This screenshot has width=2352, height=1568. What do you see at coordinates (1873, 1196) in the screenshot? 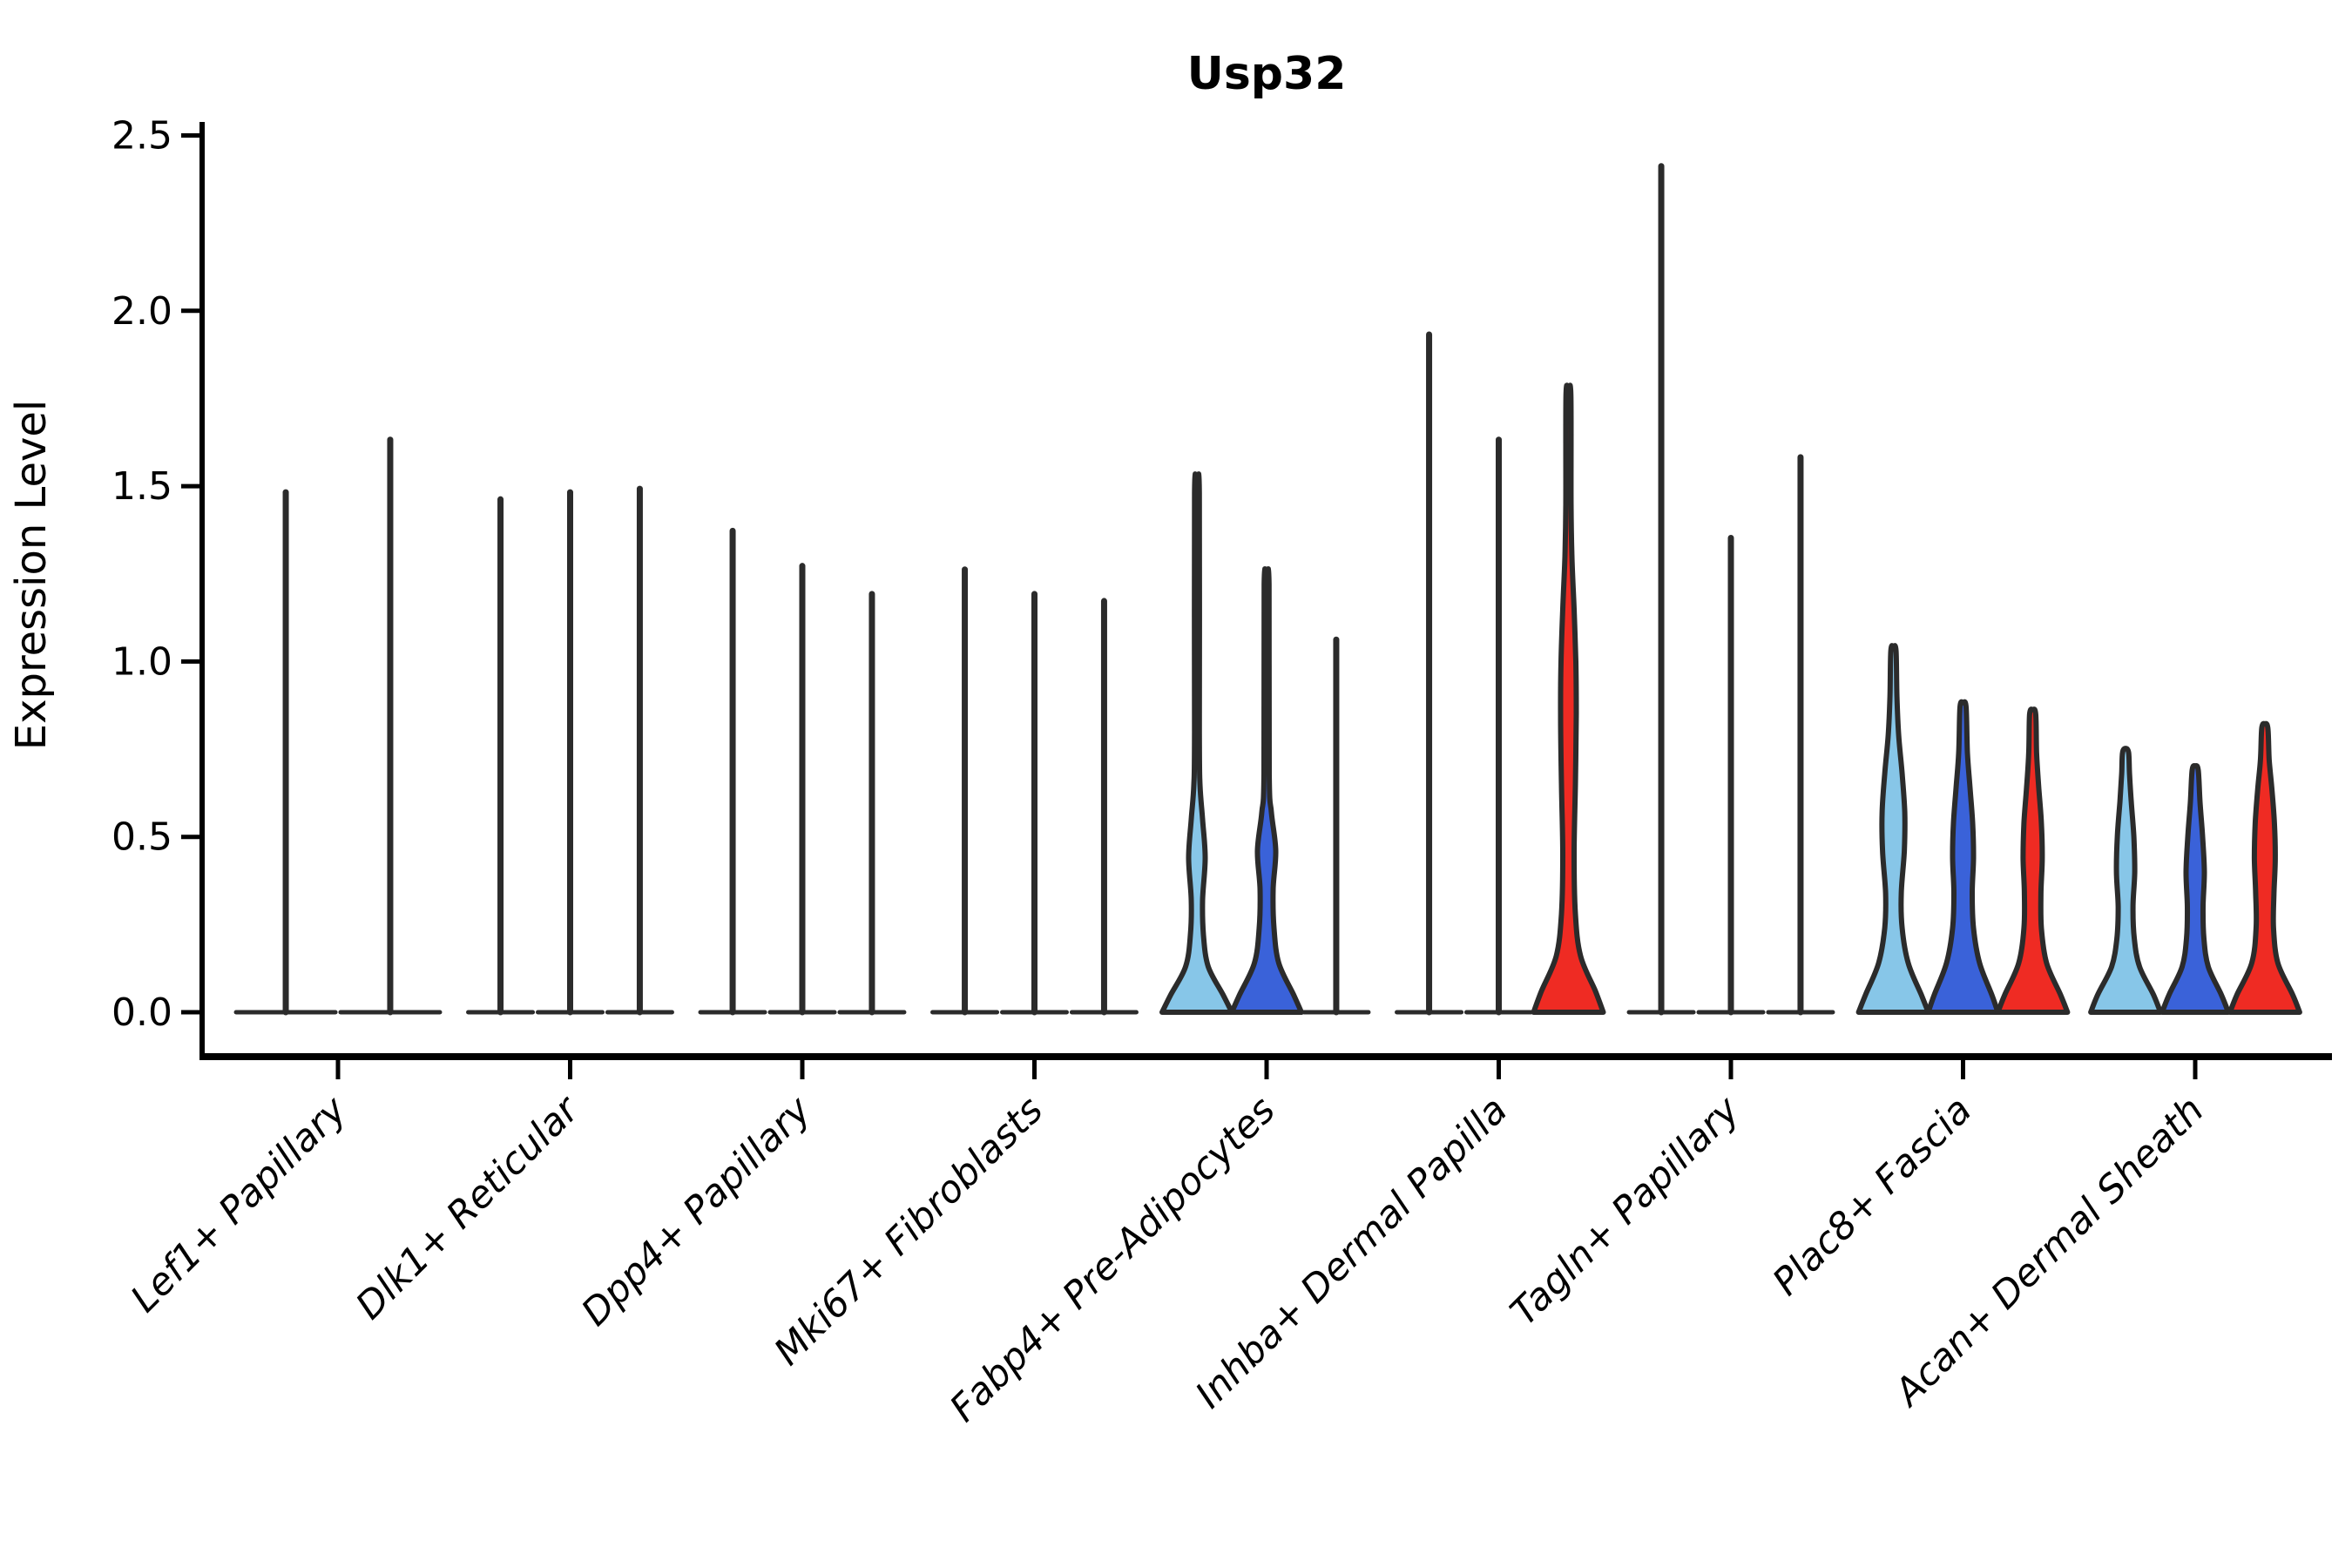
I see `x-tick-label: Plac8+ Fascia` at bounding box center [1873, 1196].